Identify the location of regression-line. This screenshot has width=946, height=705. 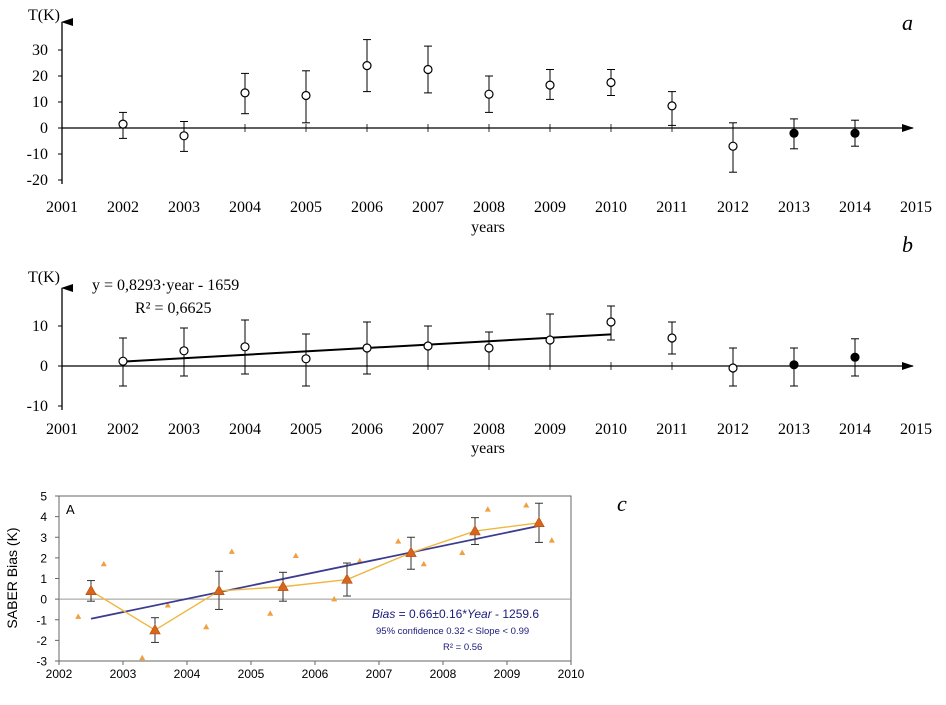
(315, 572).